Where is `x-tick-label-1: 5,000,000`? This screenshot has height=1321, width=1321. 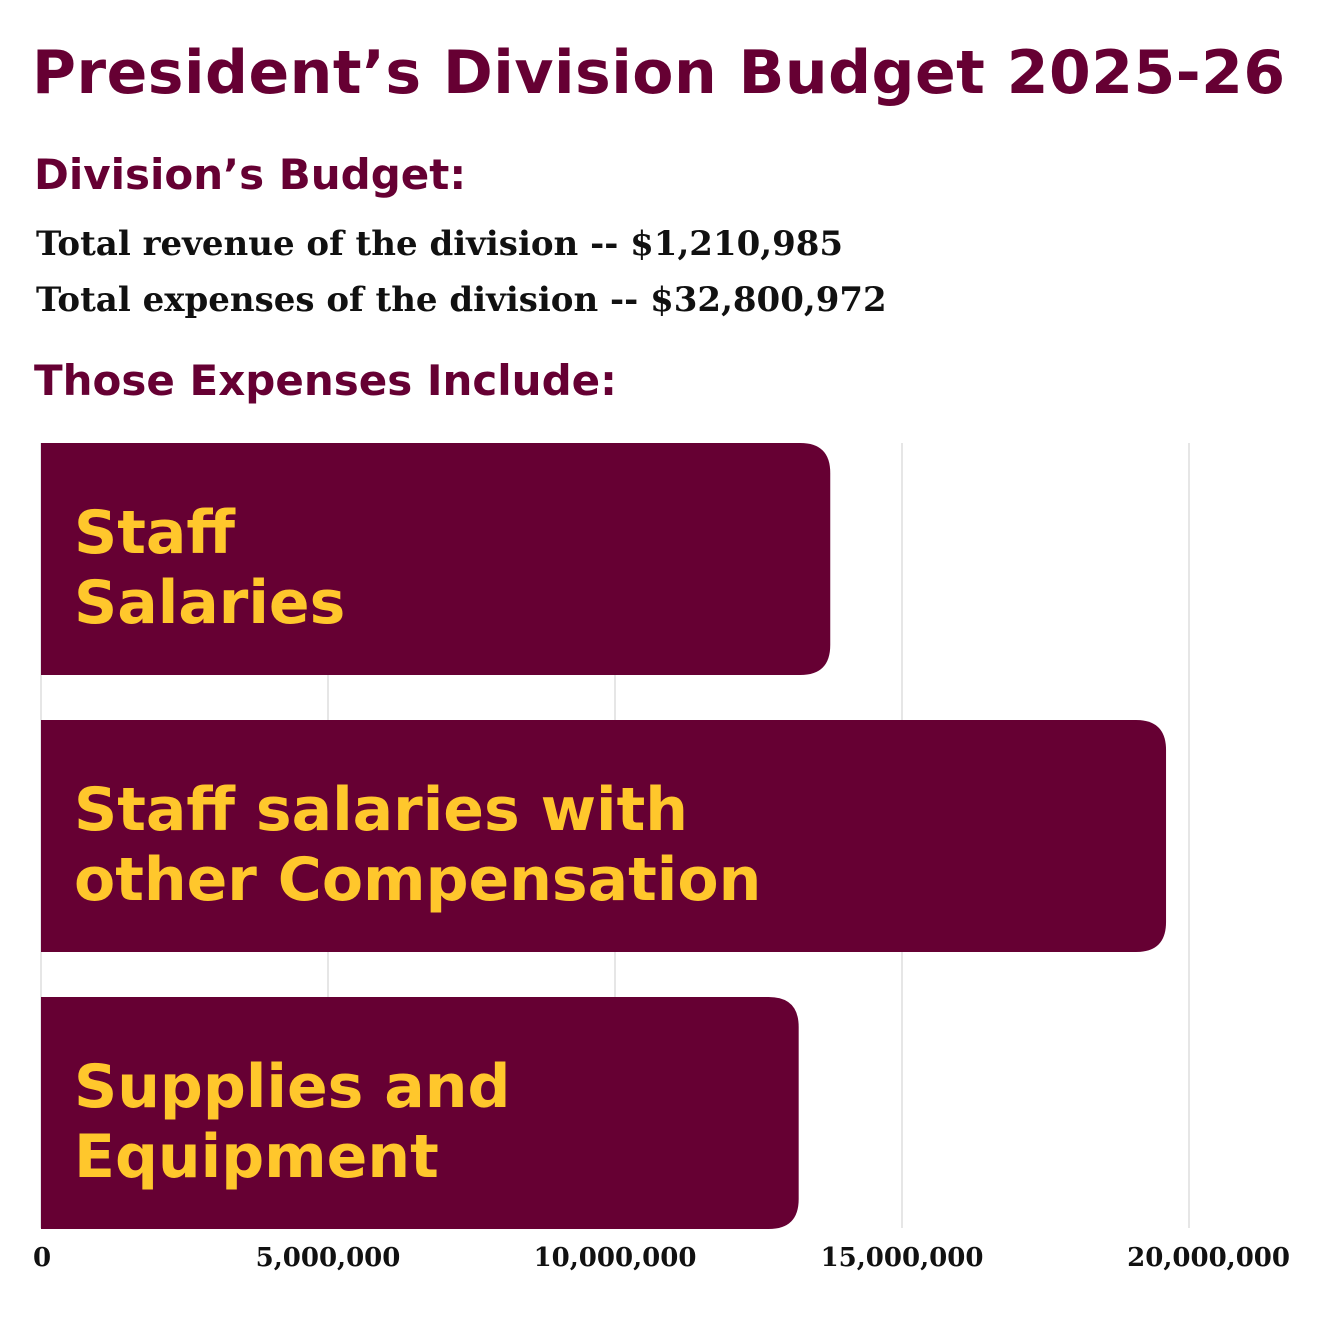
x-tick-label-1: 5,000,000 is located at coordinates (328, 1258).